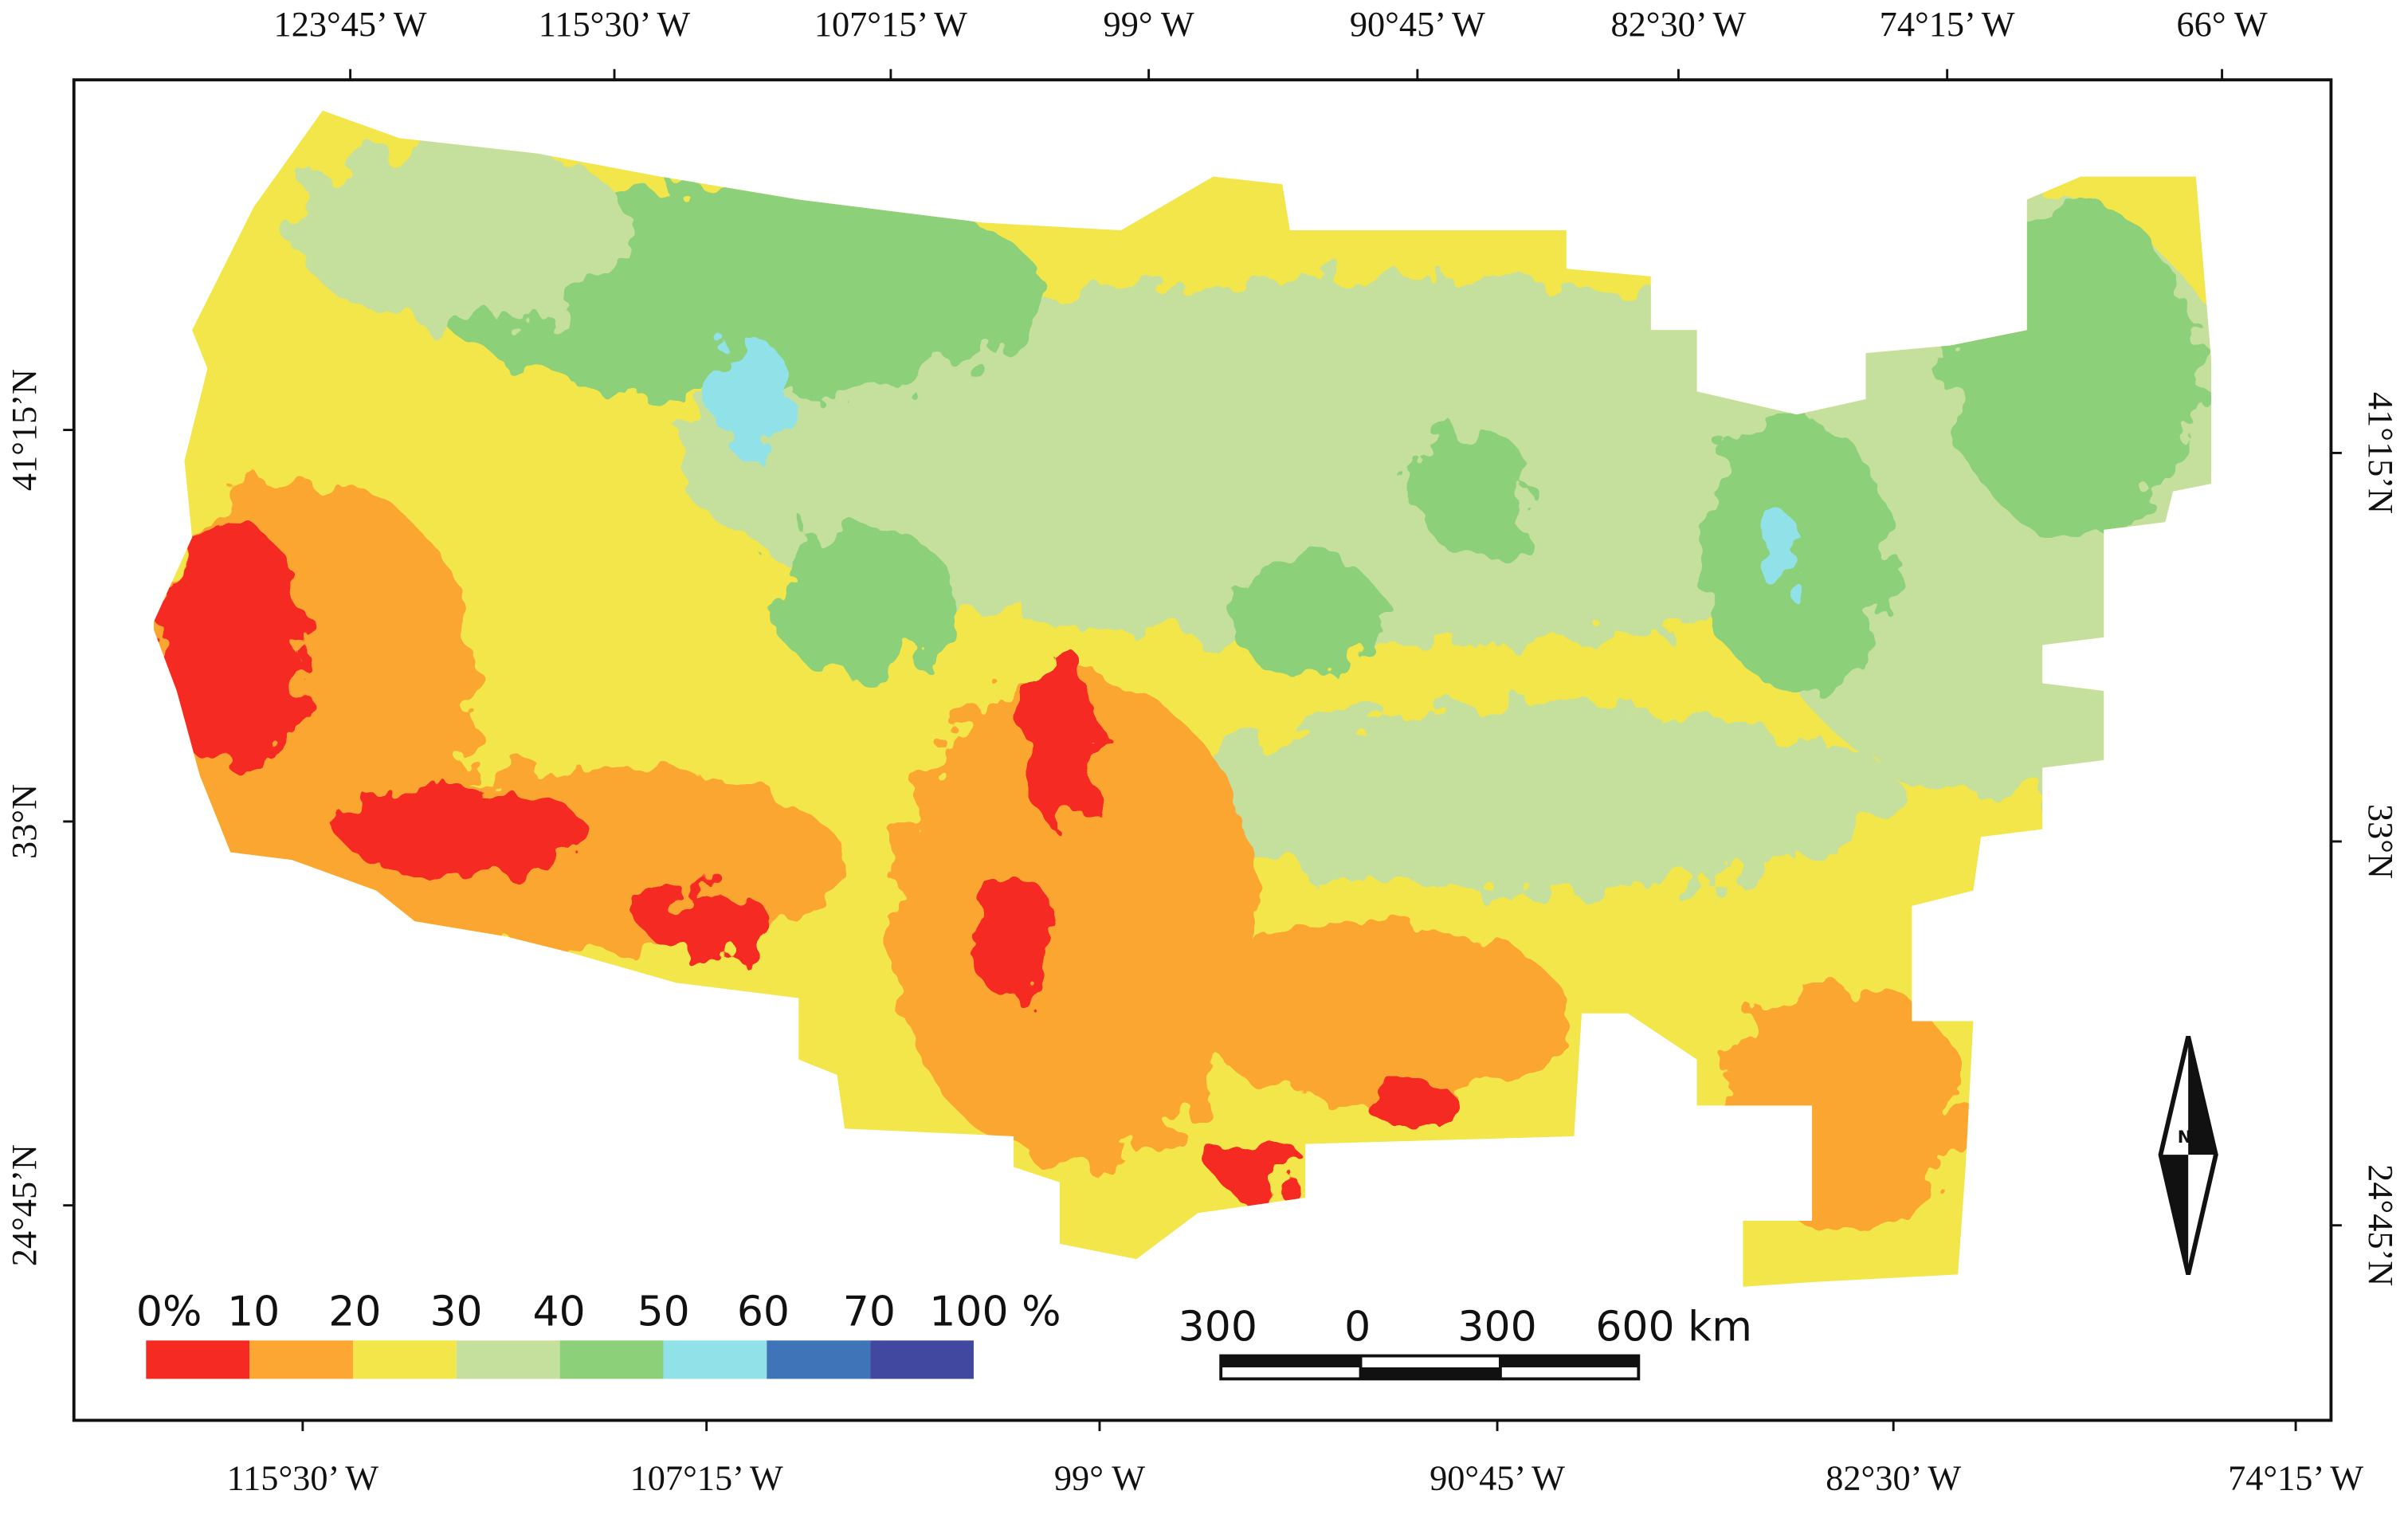  What do you see at coordinates (1678, 24) in the screenshot?
I see `top-lon-label: 82°30’ W` at bounding box center [1678, 24].